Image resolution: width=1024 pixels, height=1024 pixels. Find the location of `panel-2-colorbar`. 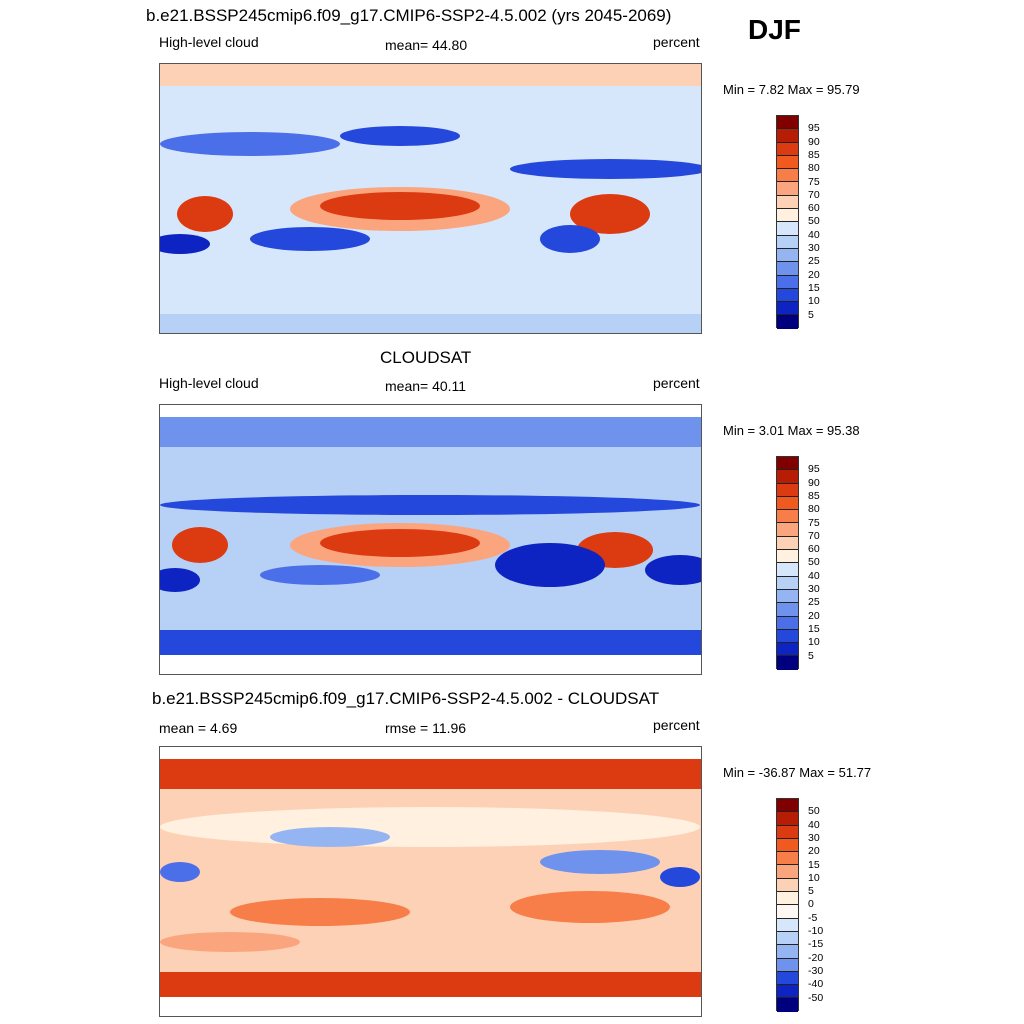

panel-2-colorbar is located at coordinates (787, 563).